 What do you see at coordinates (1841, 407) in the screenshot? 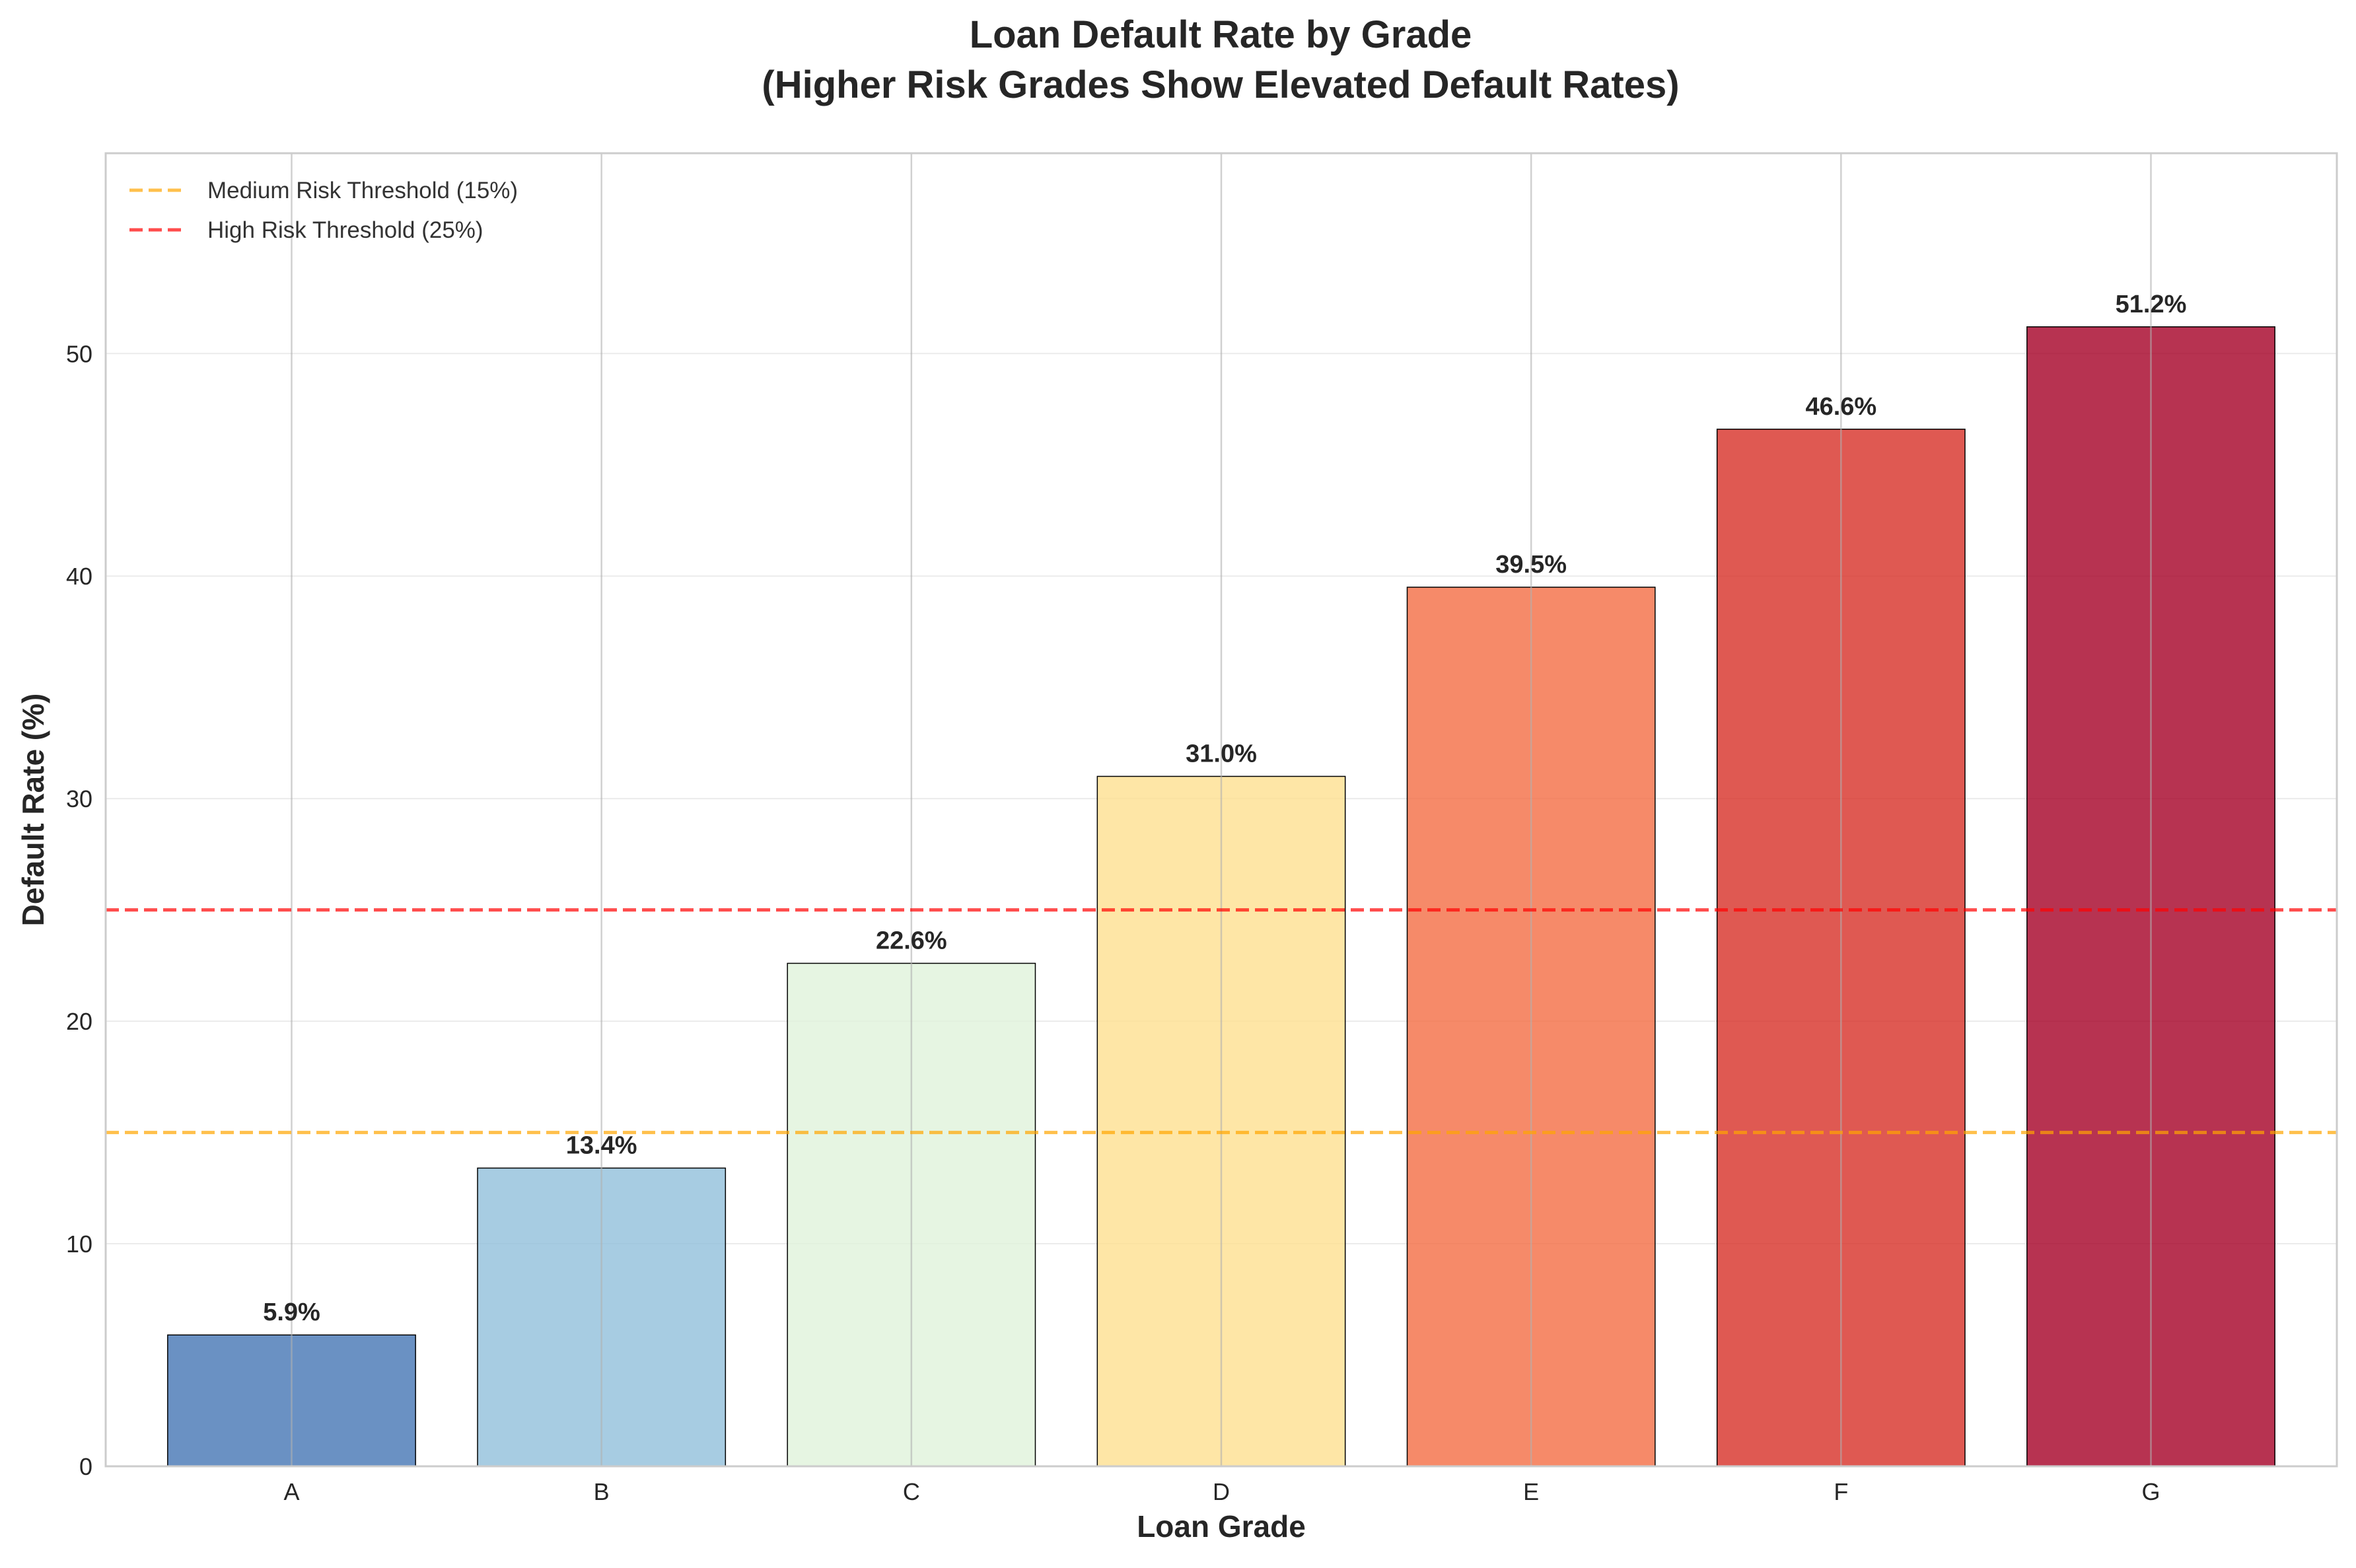
I see `data-label-F: 46.6%` at bounding box center [1841, 407].